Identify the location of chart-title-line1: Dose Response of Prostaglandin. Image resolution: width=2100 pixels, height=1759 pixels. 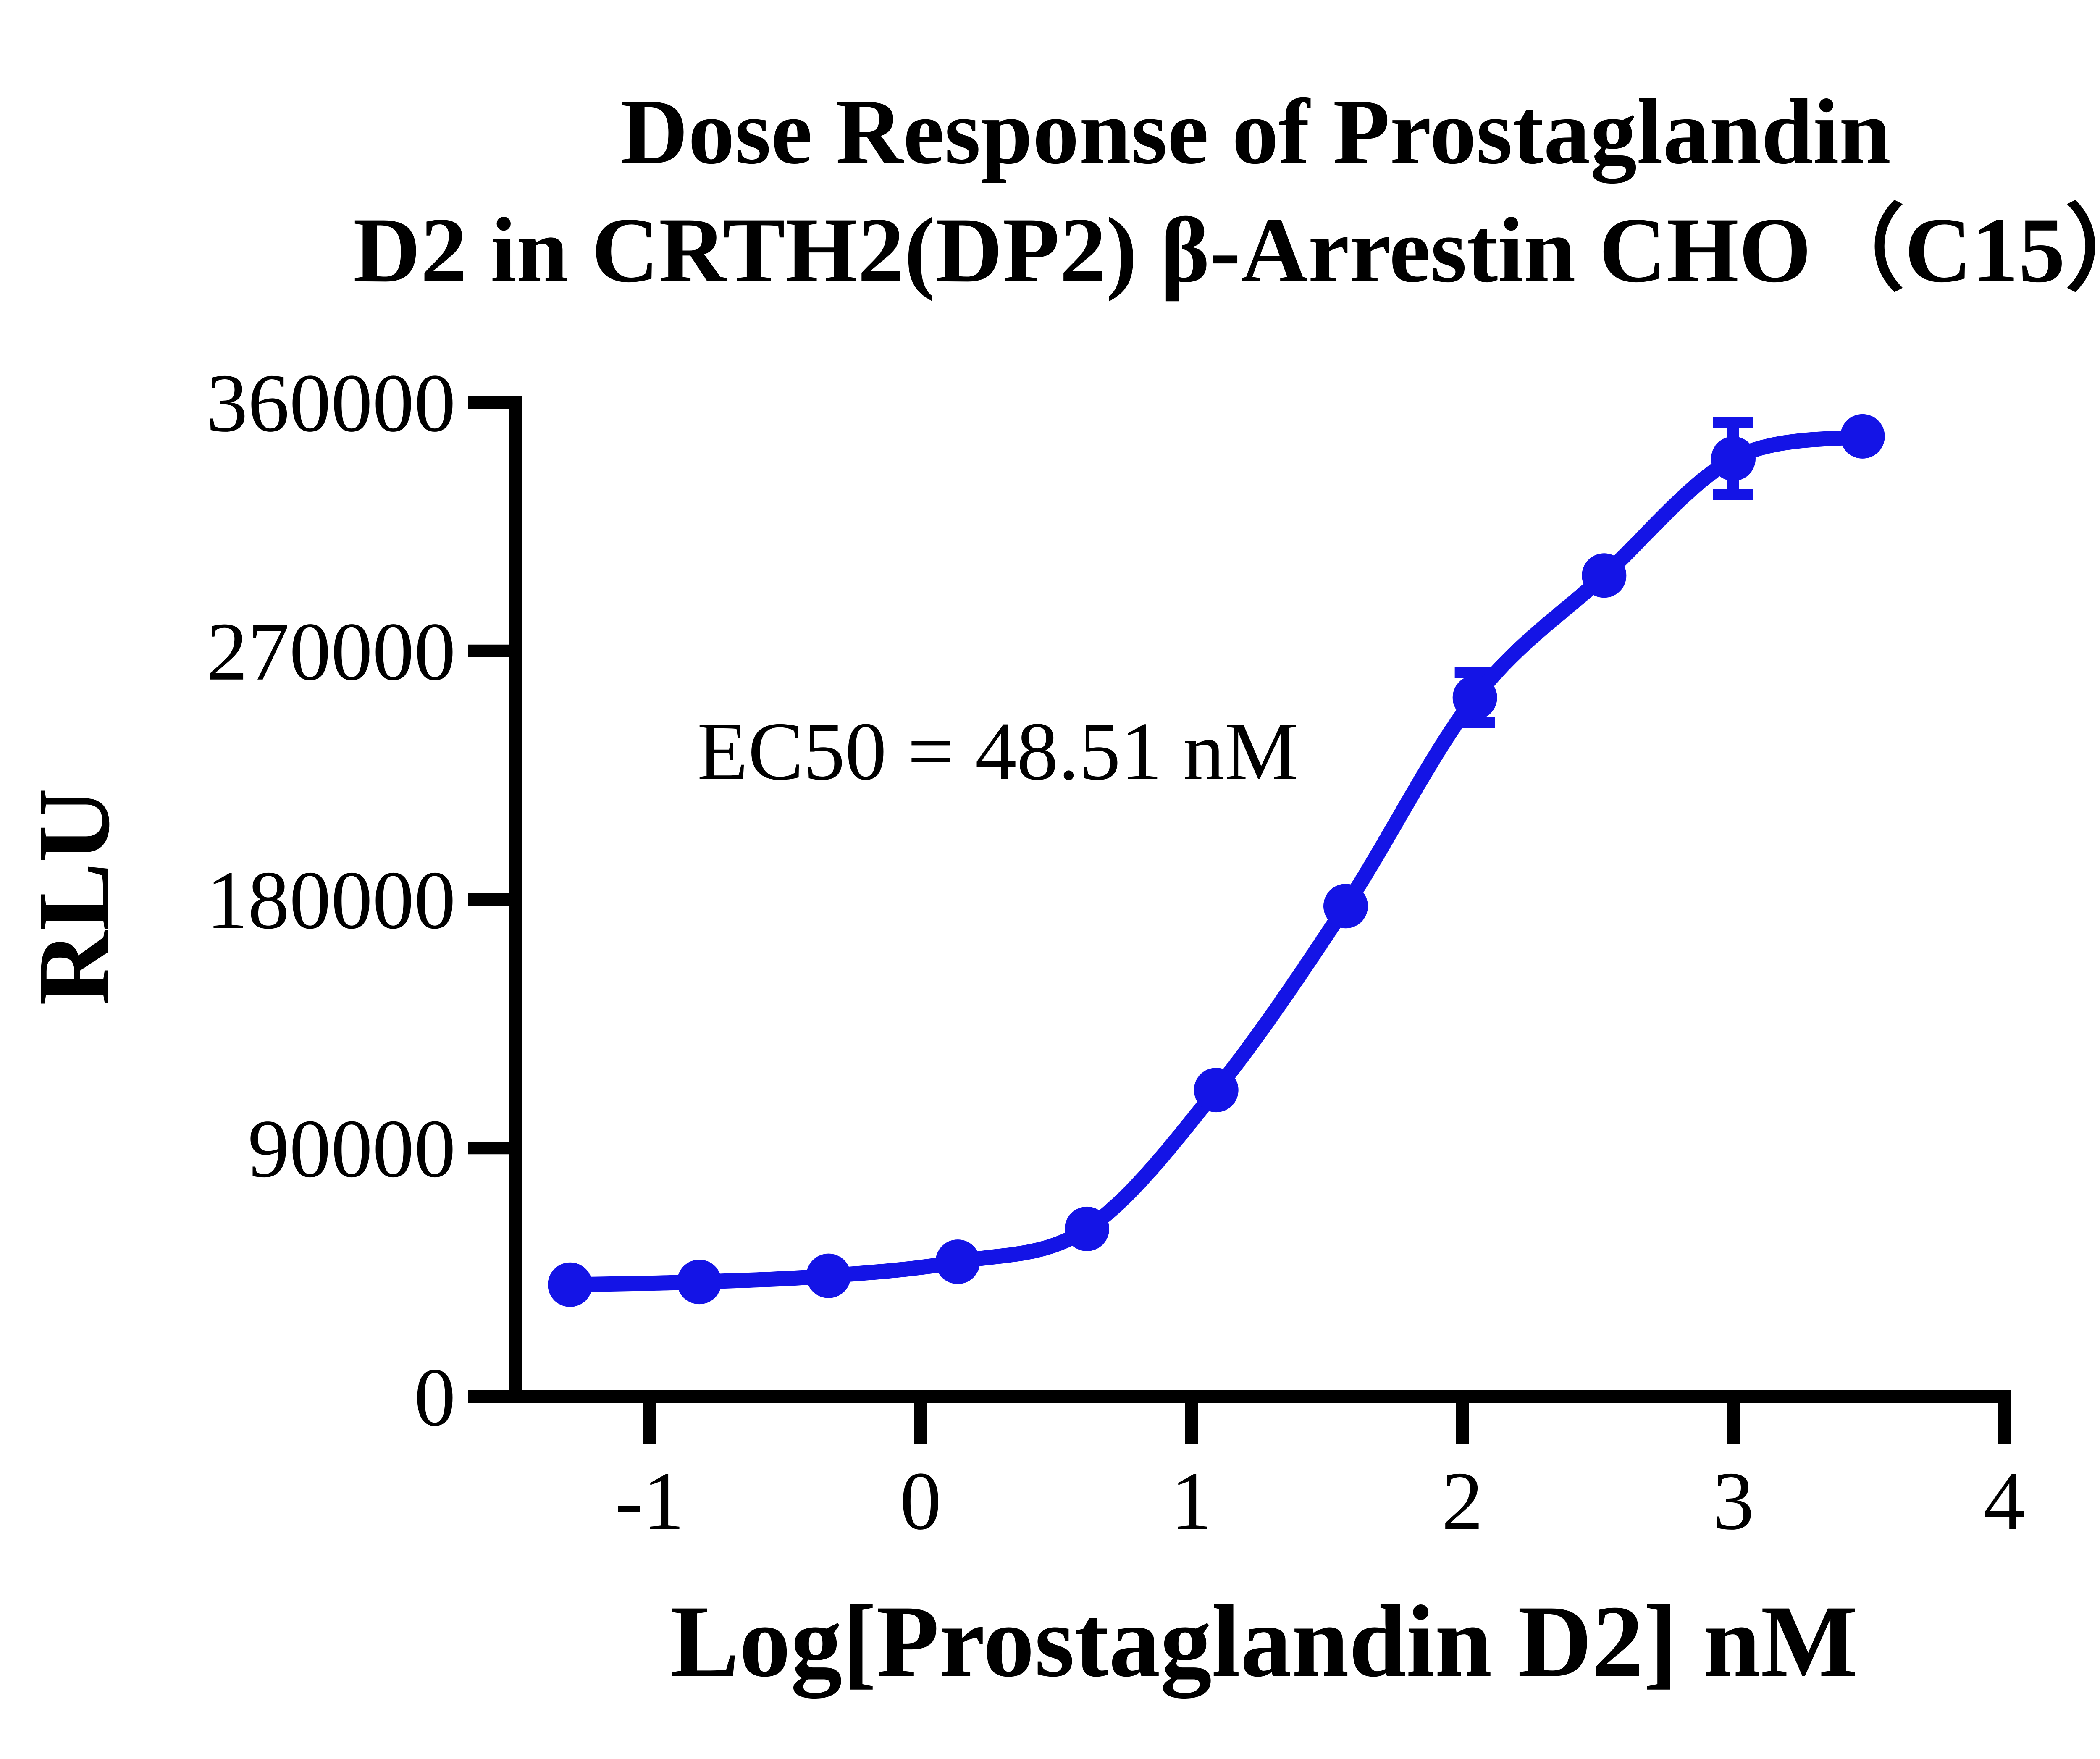
(1256, 132).